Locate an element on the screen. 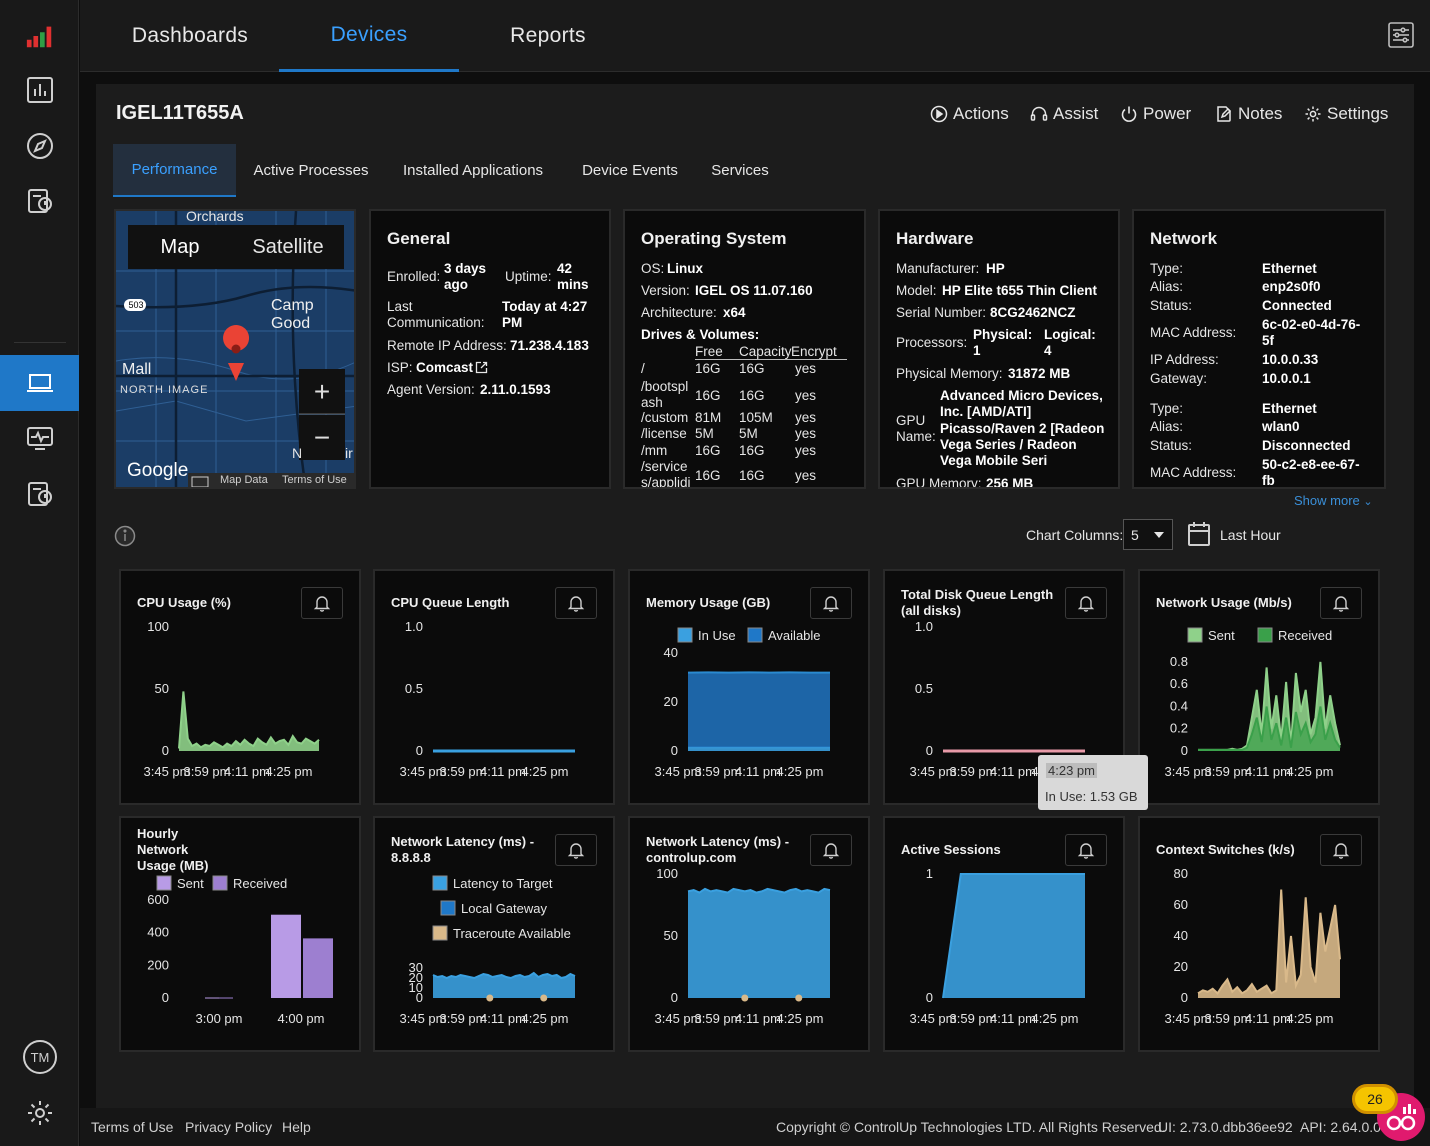 The image size is (1430, 1146). chart-tooltip: 4:23 pm In Use: 1.53 GB is located at coordinates (1093, 782).